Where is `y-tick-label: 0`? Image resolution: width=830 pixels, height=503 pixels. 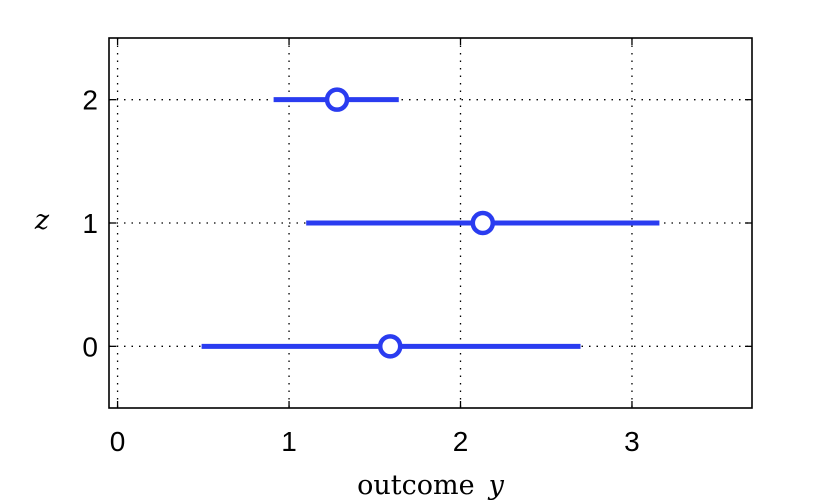
y-tick-label: 0 is located at coordinates (90, 346).